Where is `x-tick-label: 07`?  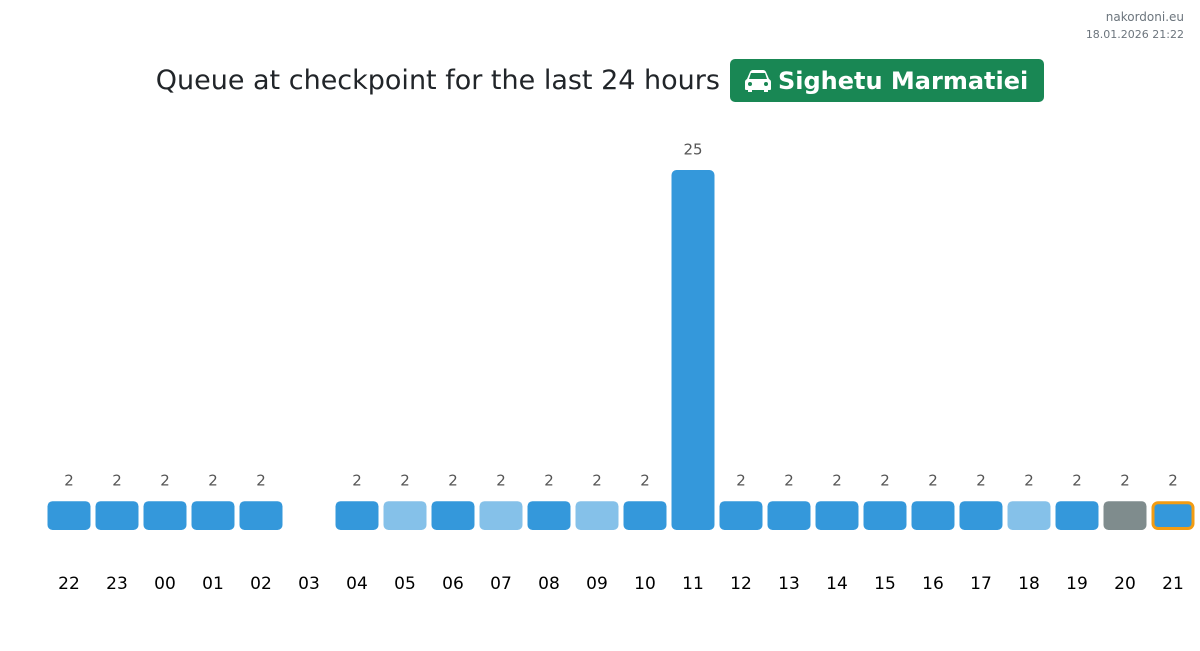
x-tick-label: 07 is located at coordinates (501, 584).